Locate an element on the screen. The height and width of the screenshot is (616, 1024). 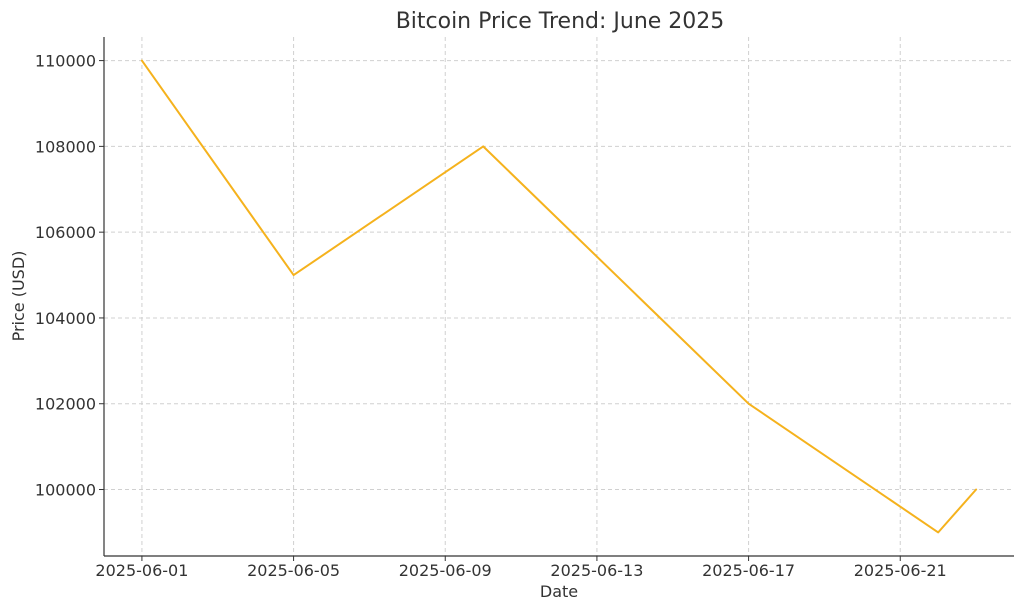
x-axis-label: Date is located at coordinates (559, 591).